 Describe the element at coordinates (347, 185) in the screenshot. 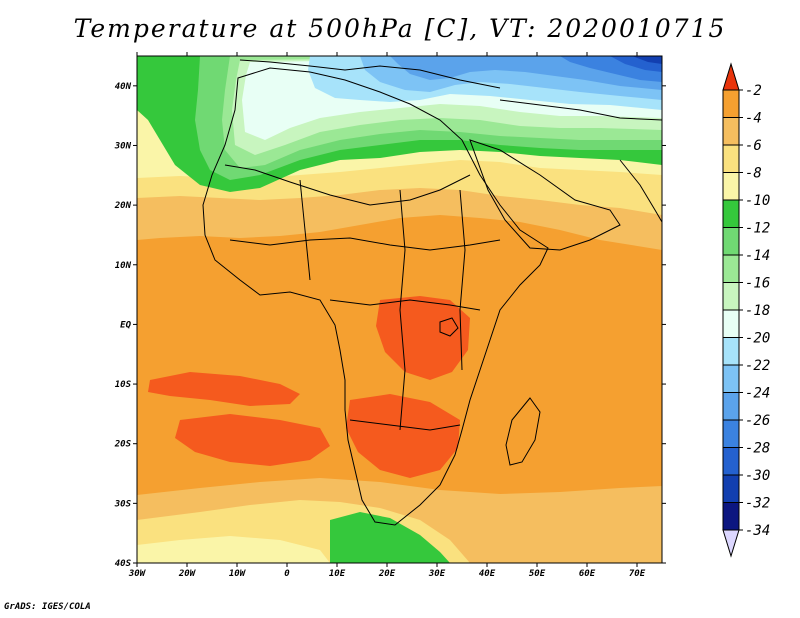

I see `country-border-sahara` at that location.